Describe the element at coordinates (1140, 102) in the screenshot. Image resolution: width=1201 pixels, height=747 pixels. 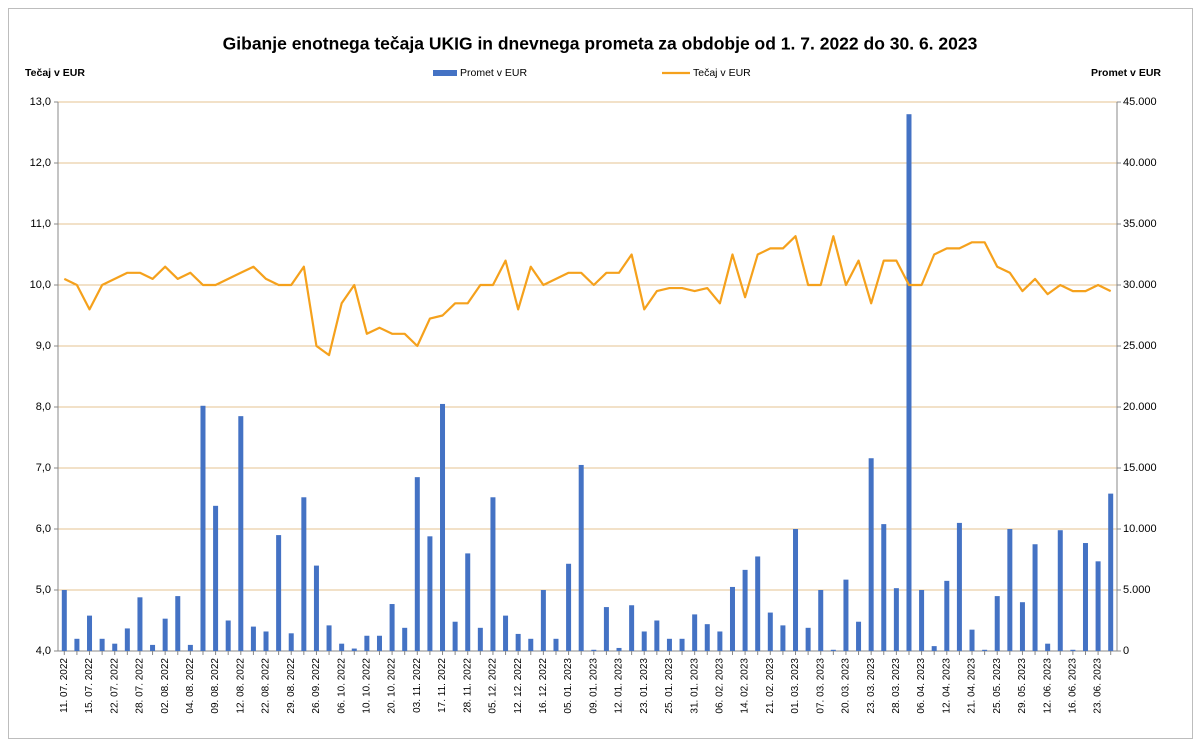
I see `y2-tick-label: 45.000` at that location.